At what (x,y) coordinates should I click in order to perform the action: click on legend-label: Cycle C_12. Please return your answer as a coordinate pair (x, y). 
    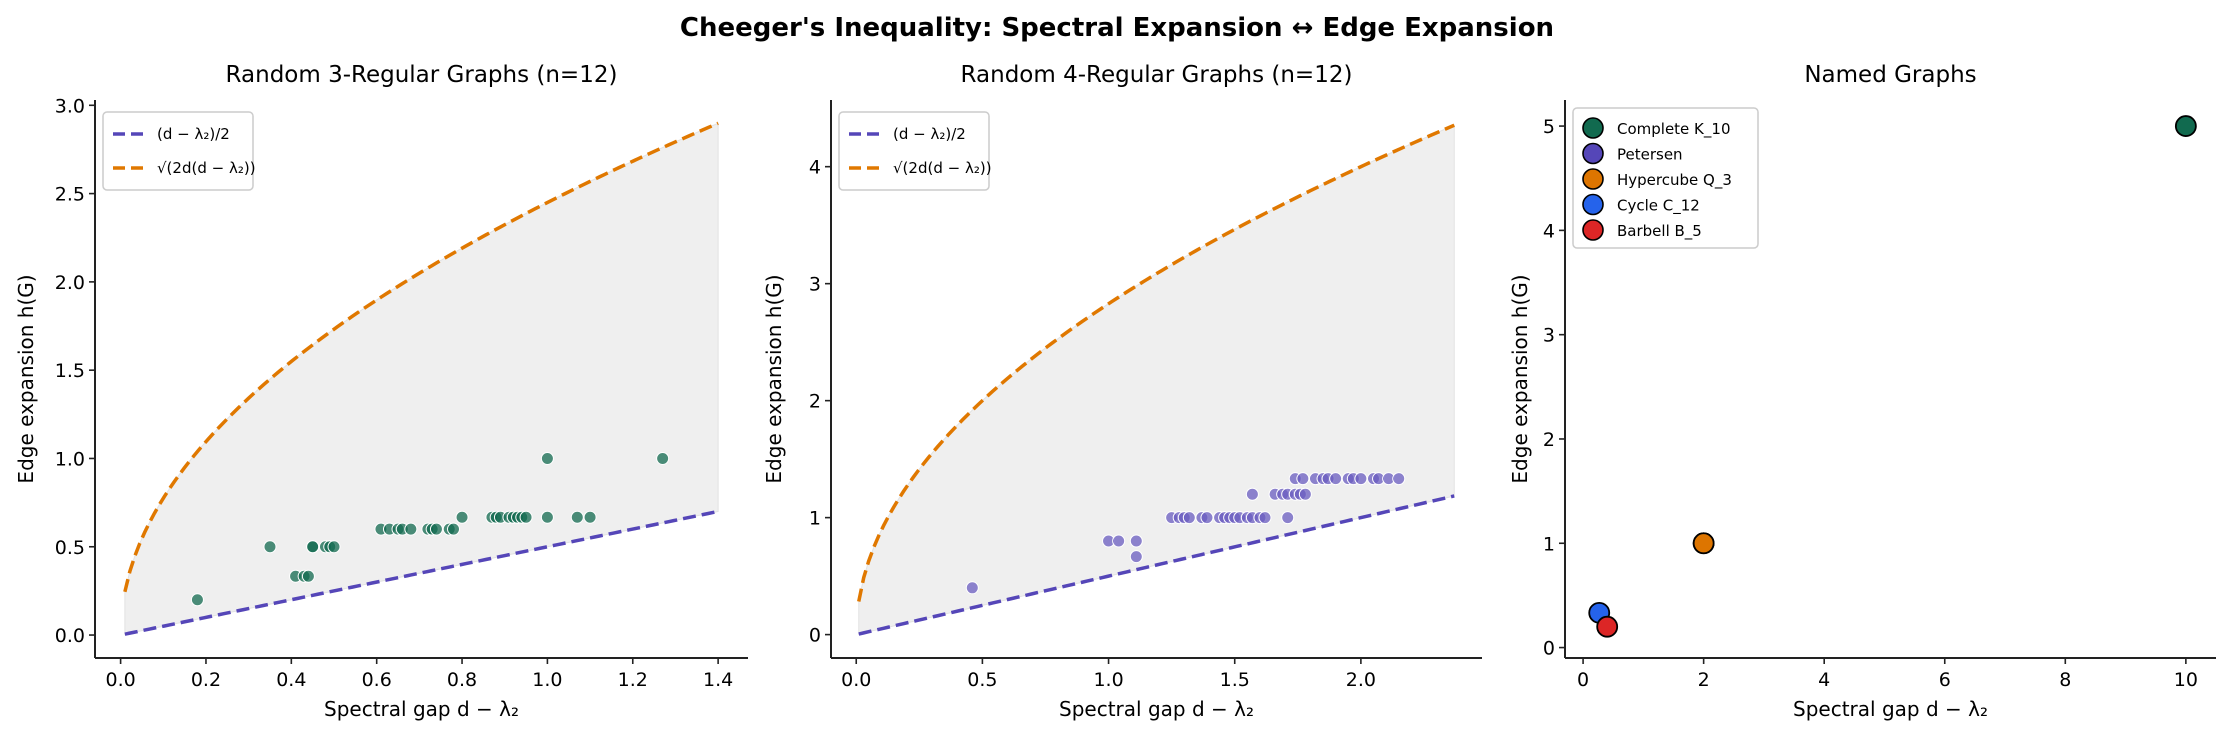
    Looking at the image, I should click on (1658, 206).